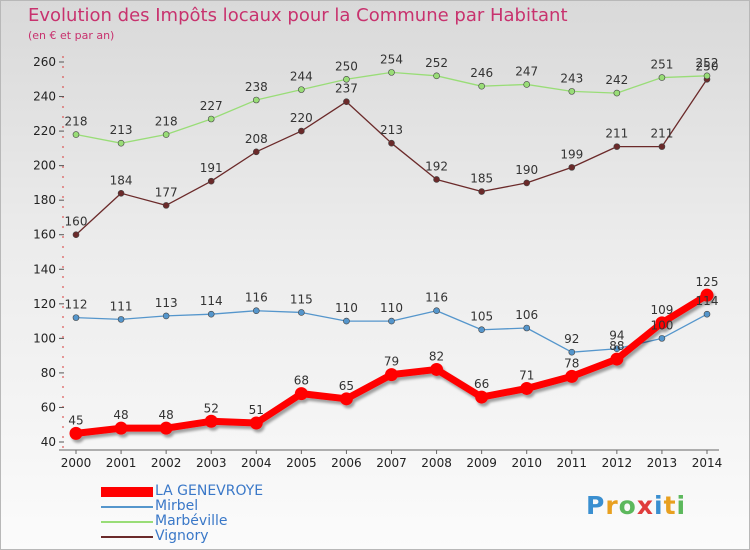  Describe the element at coordinates (707, 282) in the screenshot. I see `data-label: 125` at that location.